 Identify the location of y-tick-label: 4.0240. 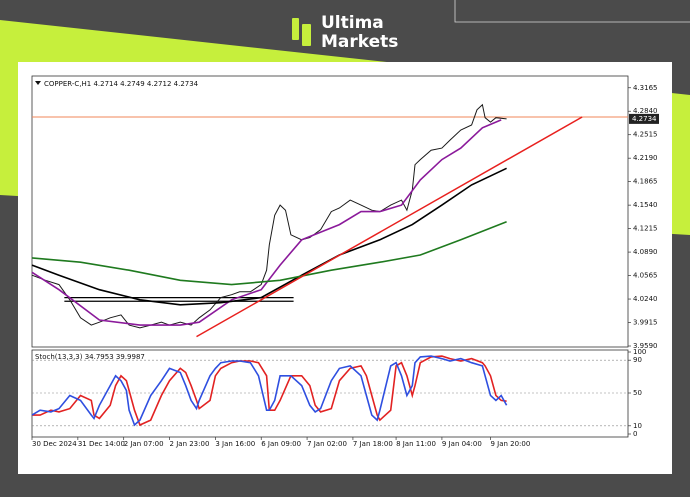
(645, 299).